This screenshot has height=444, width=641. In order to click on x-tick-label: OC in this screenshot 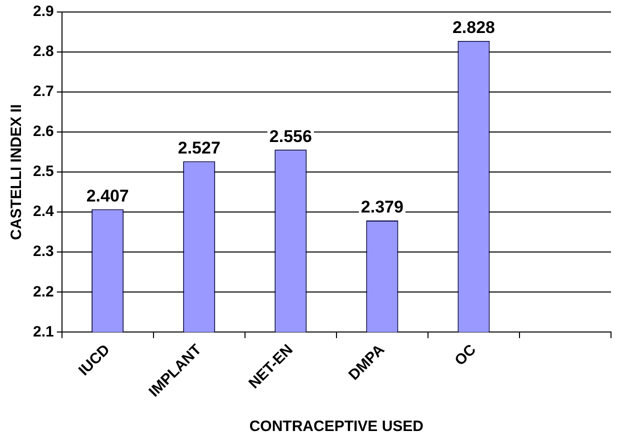, I will do `click(466, 355)`.